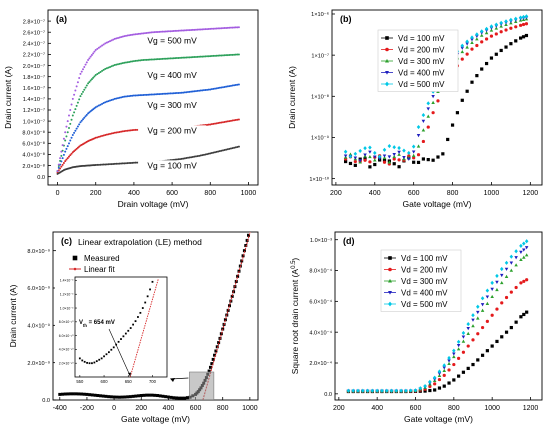  I want to click on y-tick-label: 1.0×10⁻⁷, so click(34, 121).